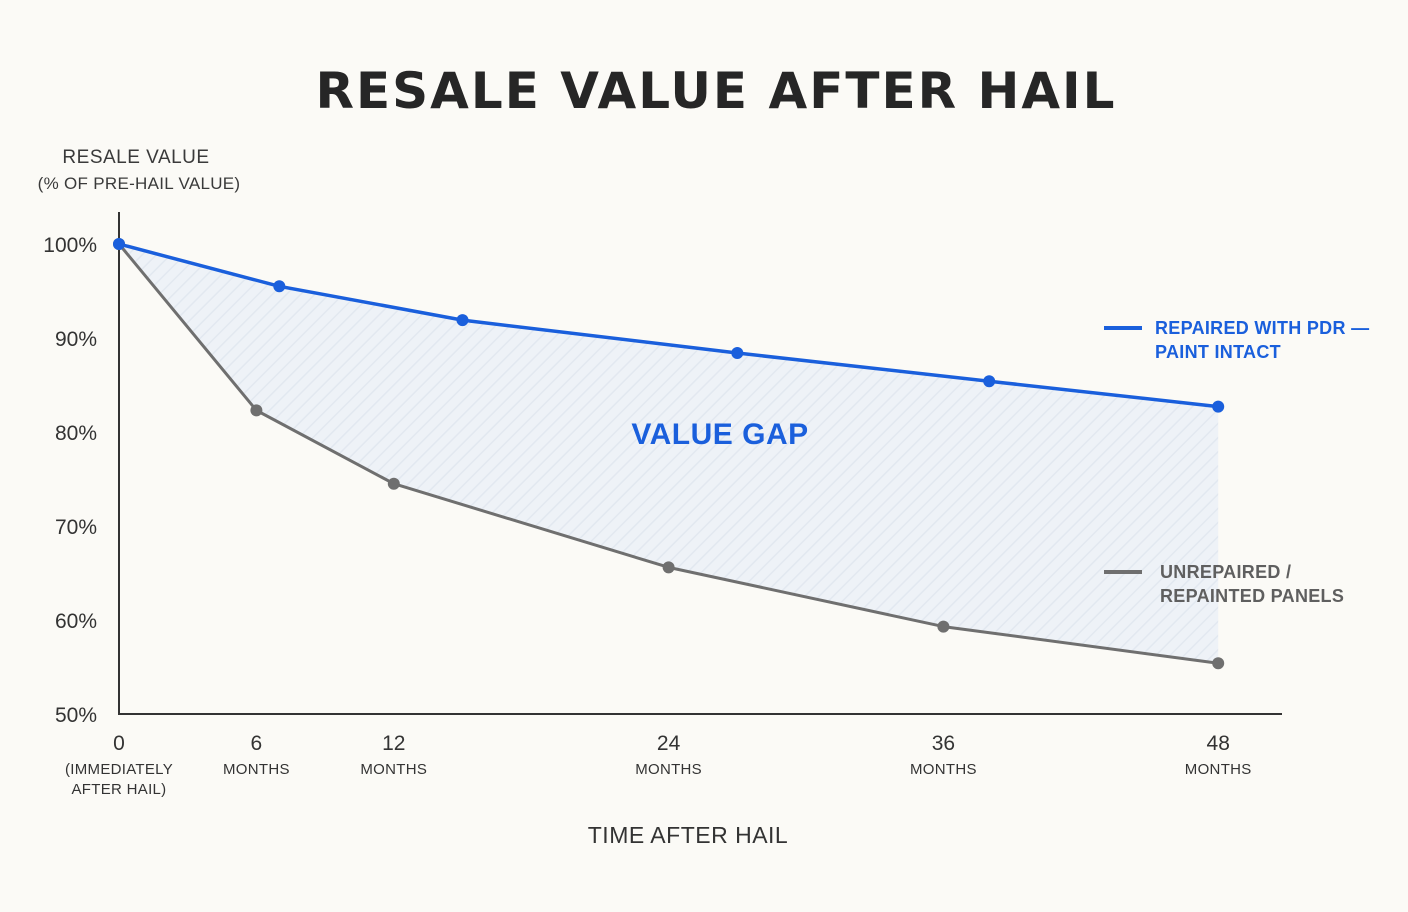 The image size is (1408, 912). Describe the element at coordinates (688, 835) in the screenshot. I see `x-axis-label: TIME AFTER HAIL` at that location.